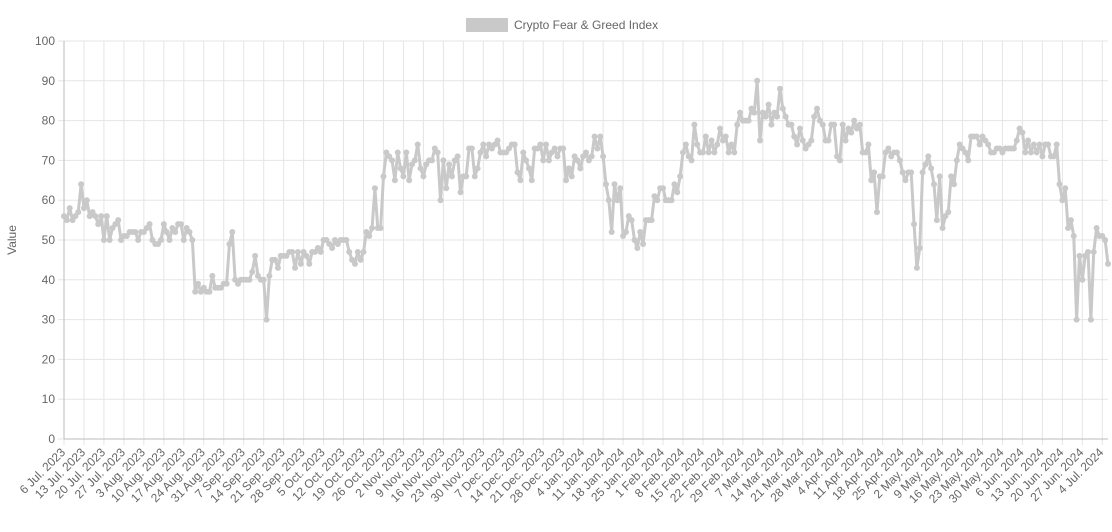 The image size is (1112, 532). Describe the element at coordinates (51, 439) in the screenshot. I see `y-tick-label: 0` at that location.